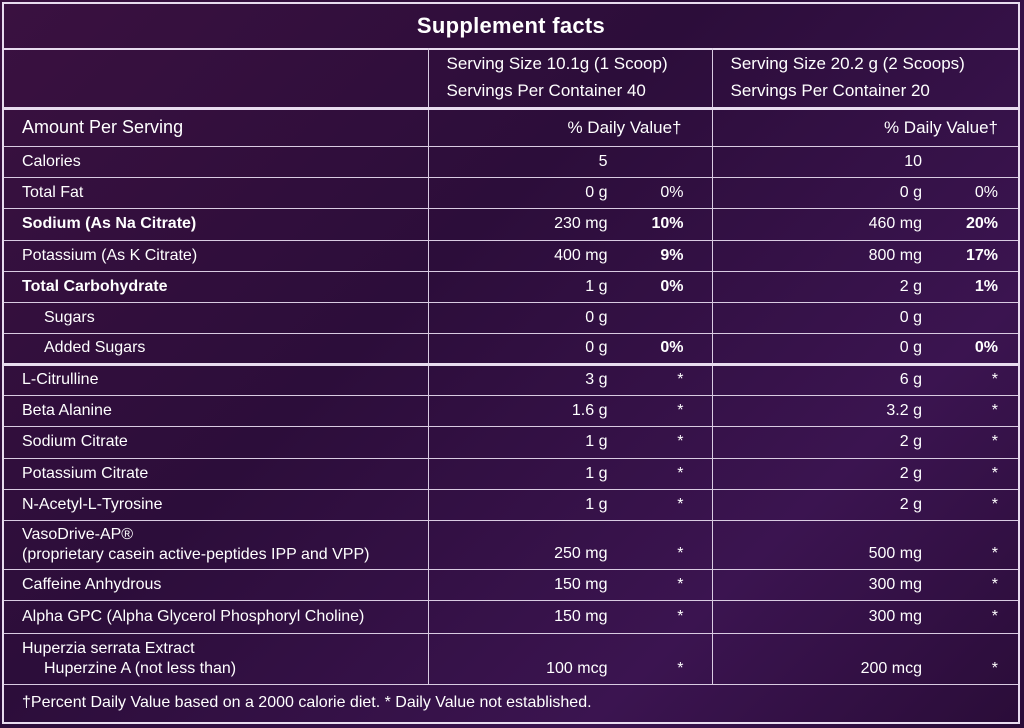  What do you see at coordinates (891, 668) in the screenshot?
I see `amount-value: 200 mcg` at bounding box center [891, 668].